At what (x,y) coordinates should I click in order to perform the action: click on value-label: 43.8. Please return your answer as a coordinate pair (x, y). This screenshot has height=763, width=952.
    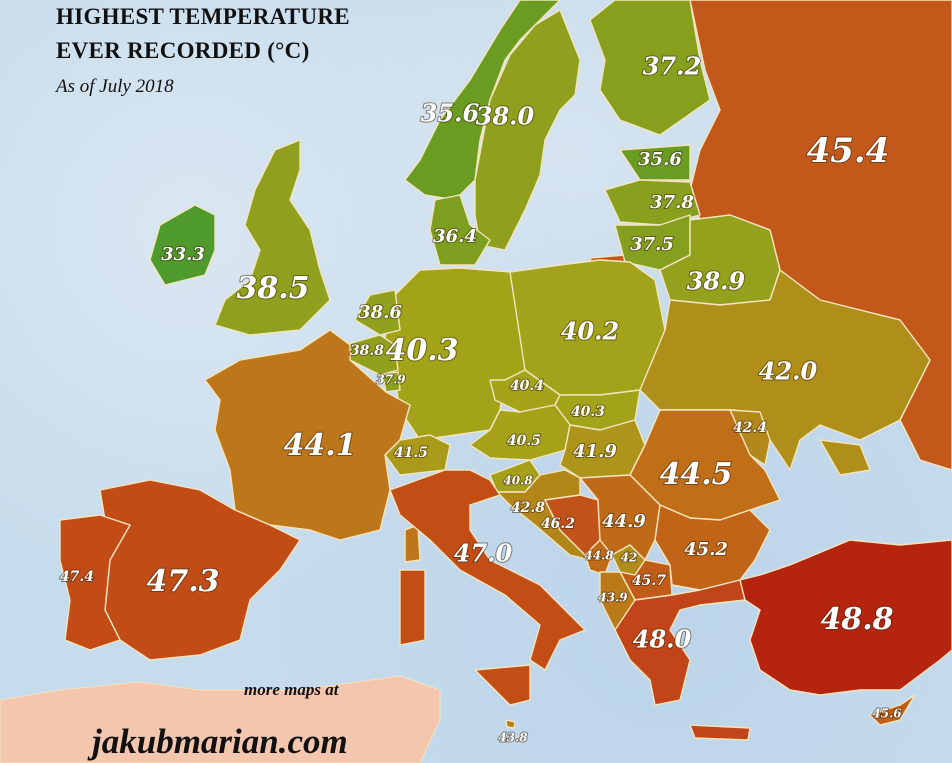
    Looking at the image, I should click on (513, 738).